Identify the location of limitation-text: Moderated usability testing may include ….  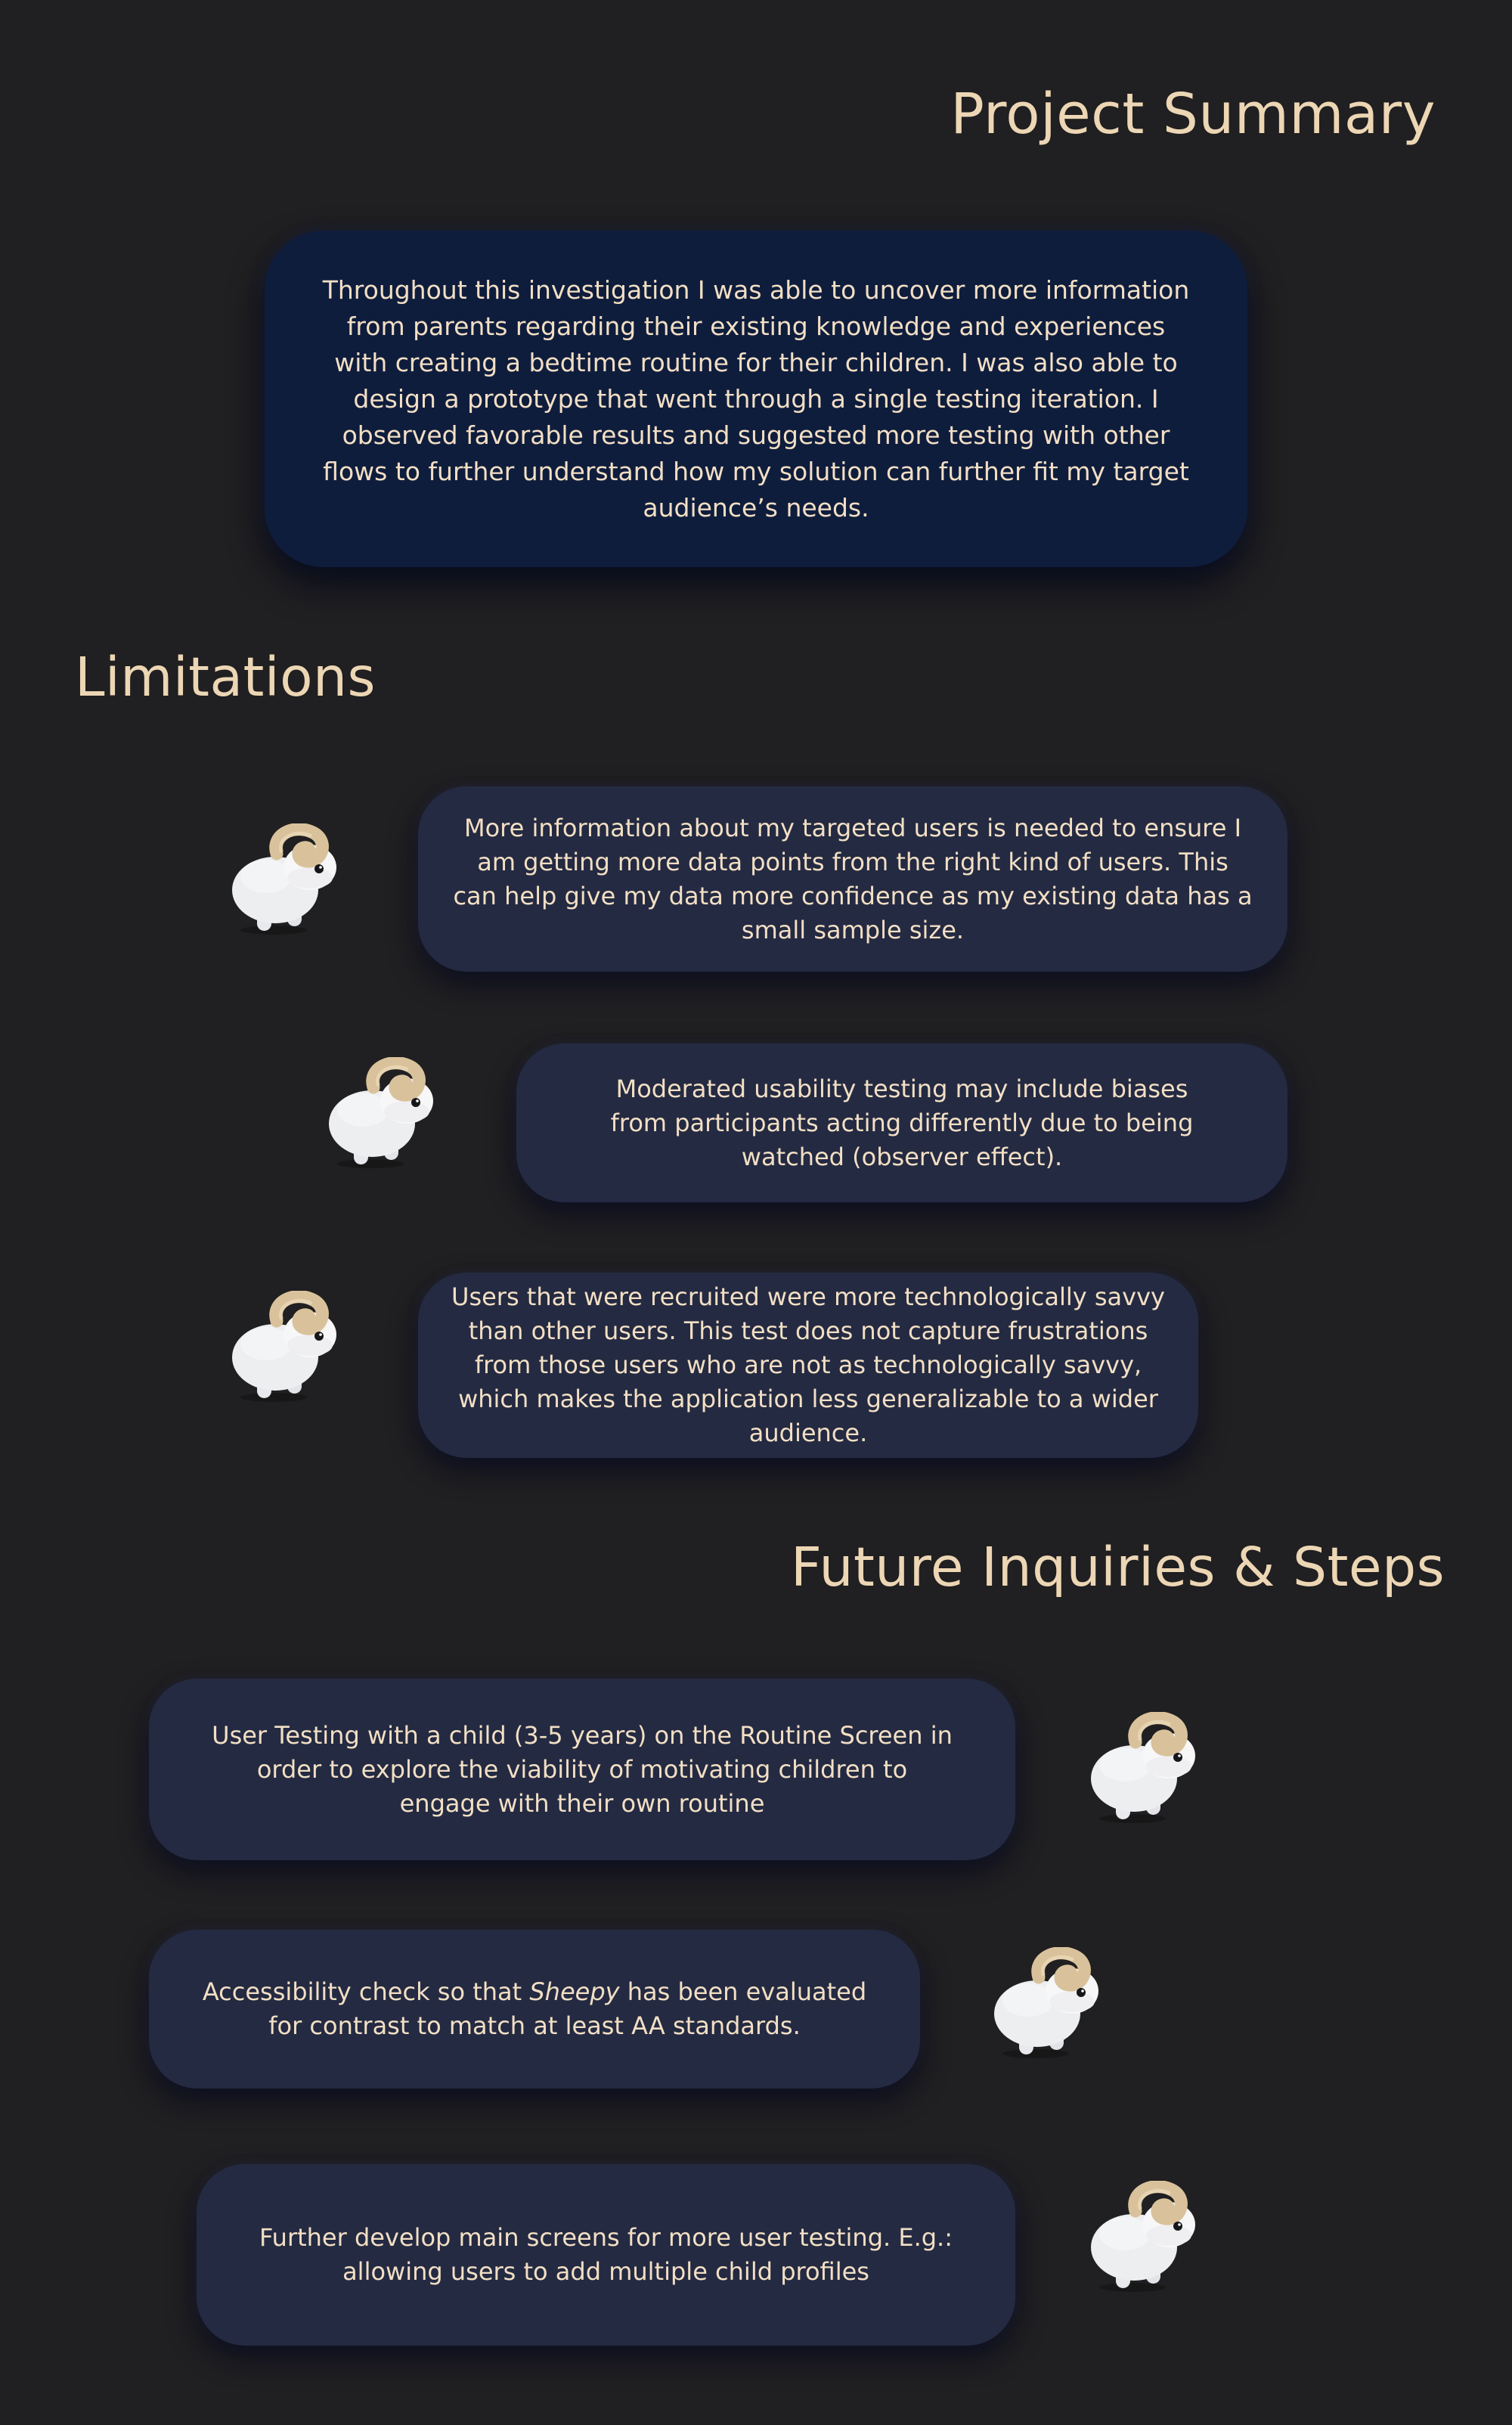
(902, 1122).